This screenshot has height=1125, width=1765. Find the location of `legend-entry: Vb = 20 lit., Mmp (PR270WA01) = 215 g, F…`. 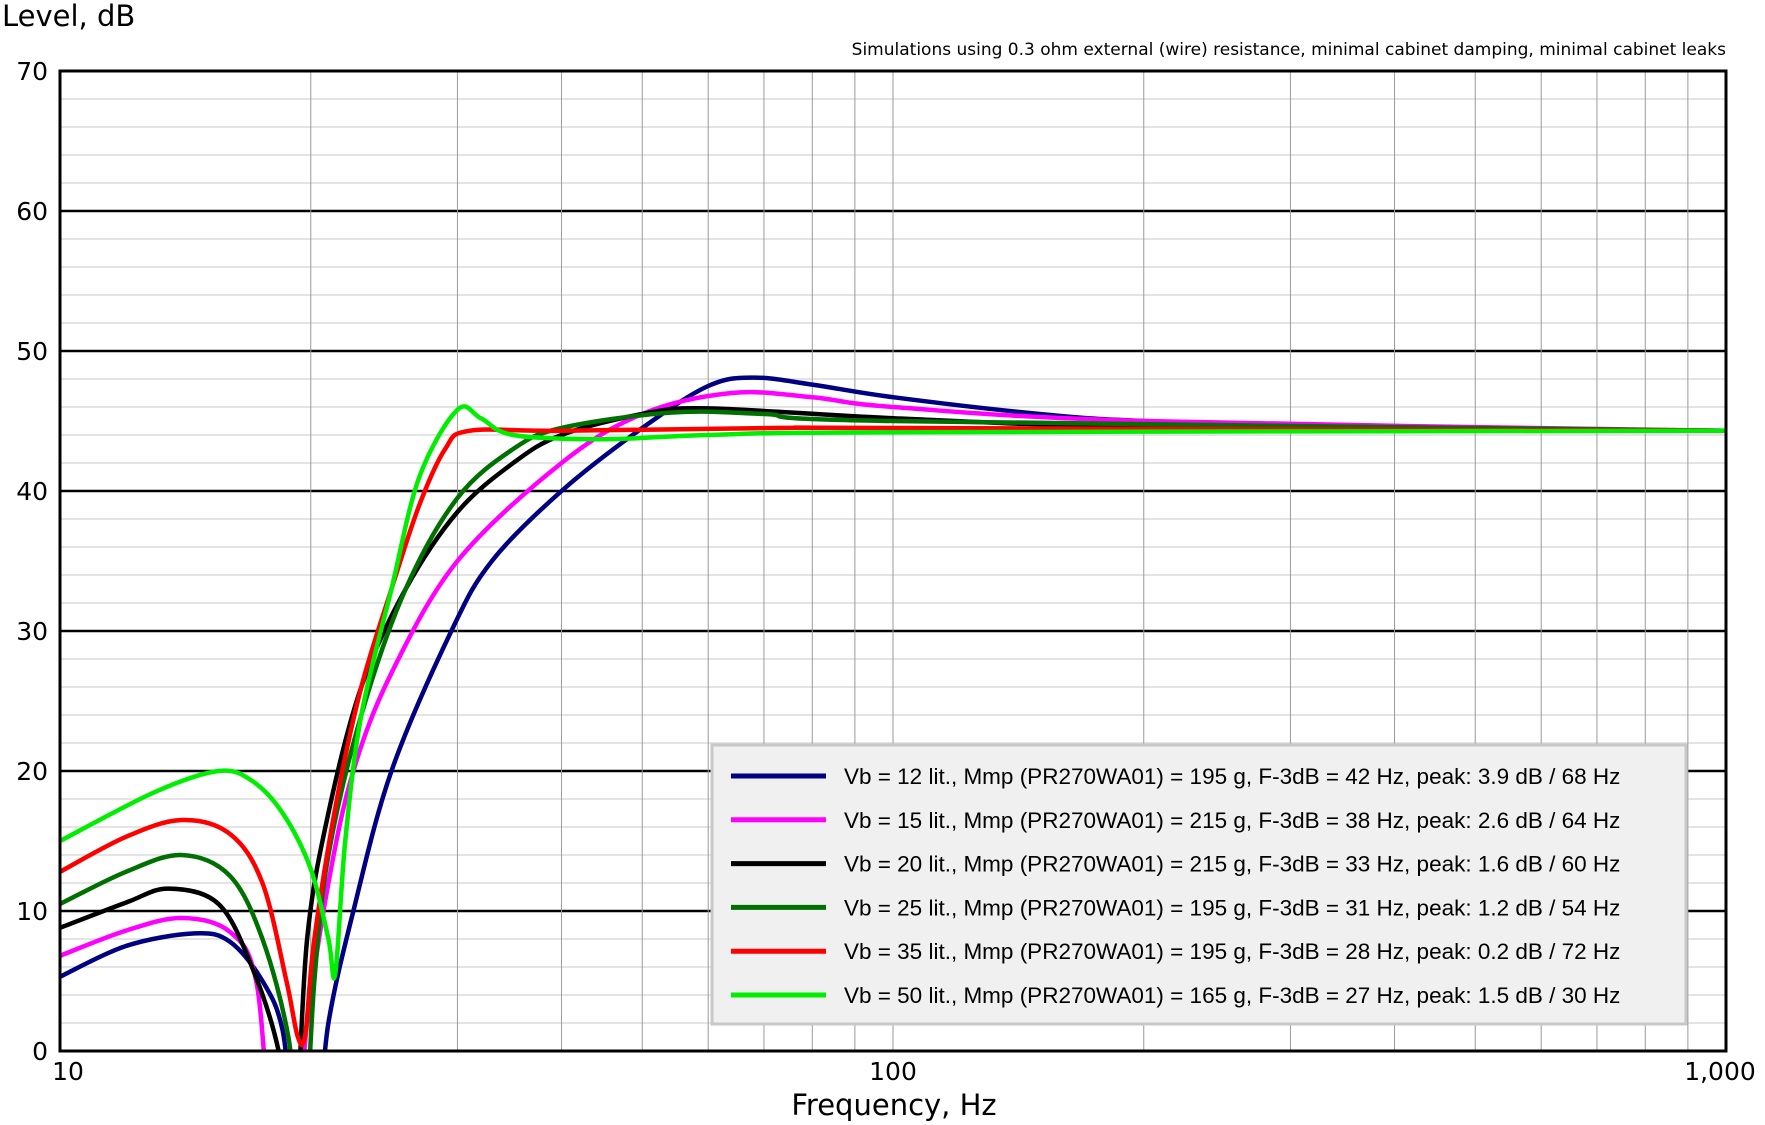

legend-entry: Vb = 20 lit., Mmp (PR270WA01) = 215 g, F… is located at coordinates (1232, 864).